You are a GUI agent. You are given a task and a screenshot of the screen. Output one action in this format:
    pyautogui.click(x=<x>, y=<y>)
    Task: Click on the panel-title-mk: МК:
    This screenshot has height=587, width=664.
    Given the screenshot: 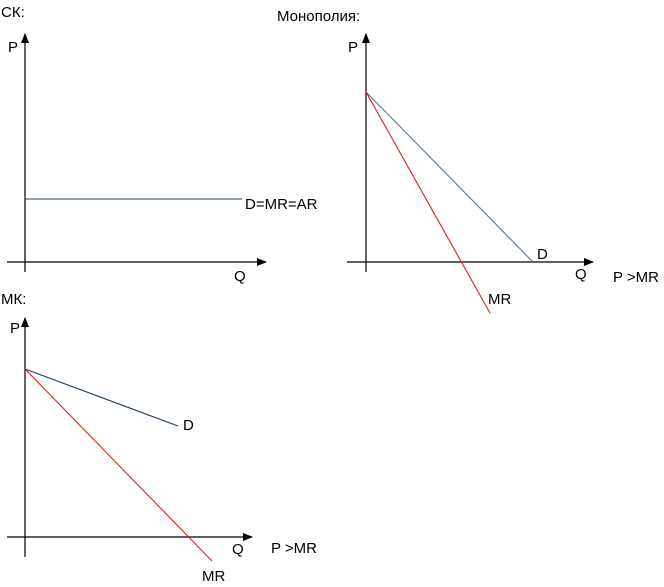 What is the action you would take?
    pyautogui.click(x=13, y=299)
    